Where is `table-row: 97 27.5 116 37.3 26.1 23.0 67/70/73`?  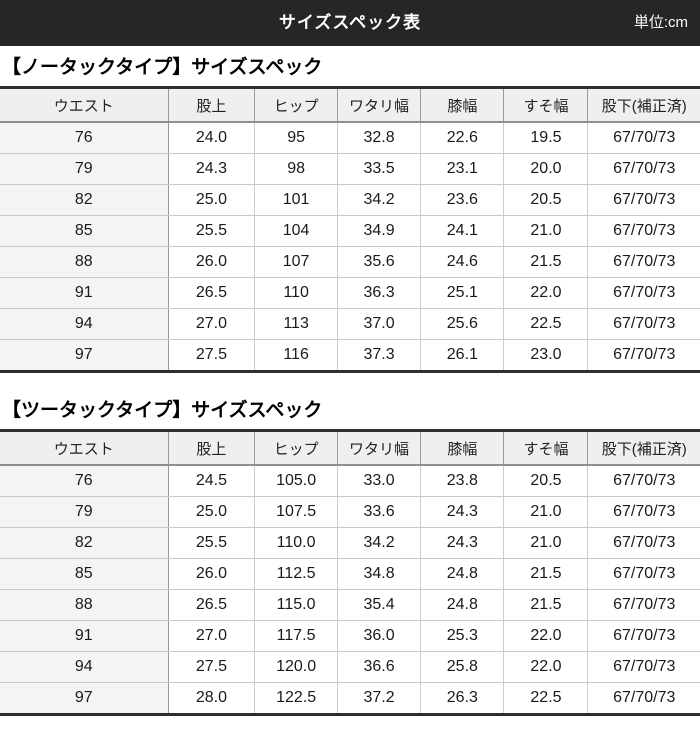
table-row: 97 27.5 116 37.3 26.1 23.0 67/70/73 is located at coordinates (350, 355).